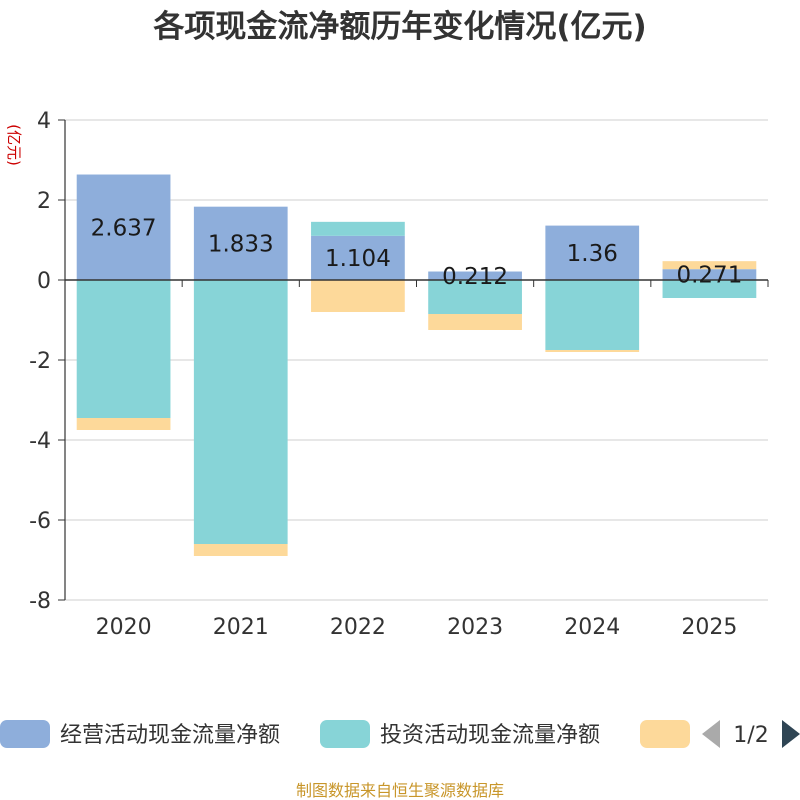 This screenshot has height=800, width=800. What do you see at coordinates (44, 281) in the screenshot?
I see `y-tick-label: 0` at bounding box center [44, 281].